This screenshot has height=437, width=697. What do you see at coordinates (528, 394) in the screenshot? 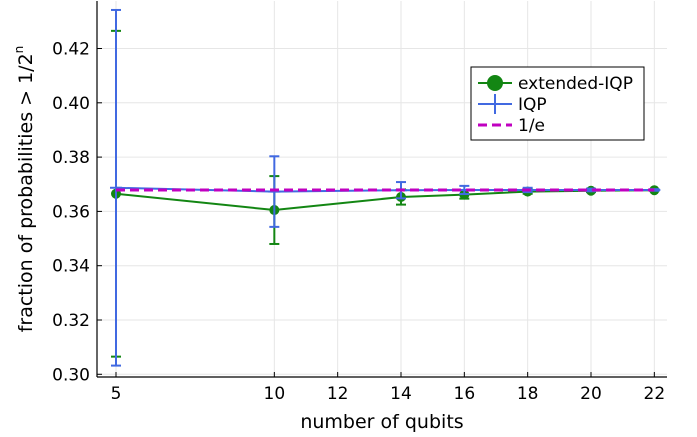
I see `x-tick-label: 18` at bounding box center [528, 394].